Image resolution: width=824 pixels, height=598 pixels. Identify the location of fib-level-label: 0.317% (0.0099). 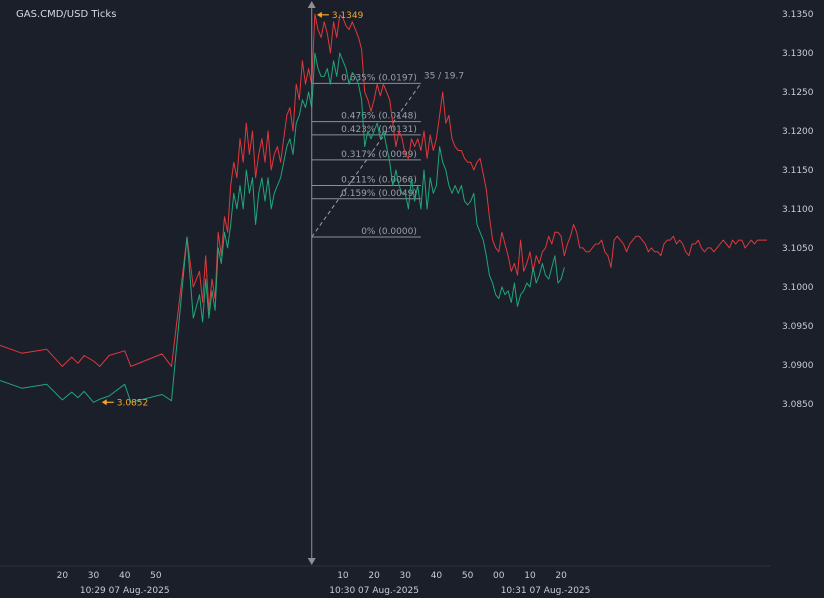
(379, 155).